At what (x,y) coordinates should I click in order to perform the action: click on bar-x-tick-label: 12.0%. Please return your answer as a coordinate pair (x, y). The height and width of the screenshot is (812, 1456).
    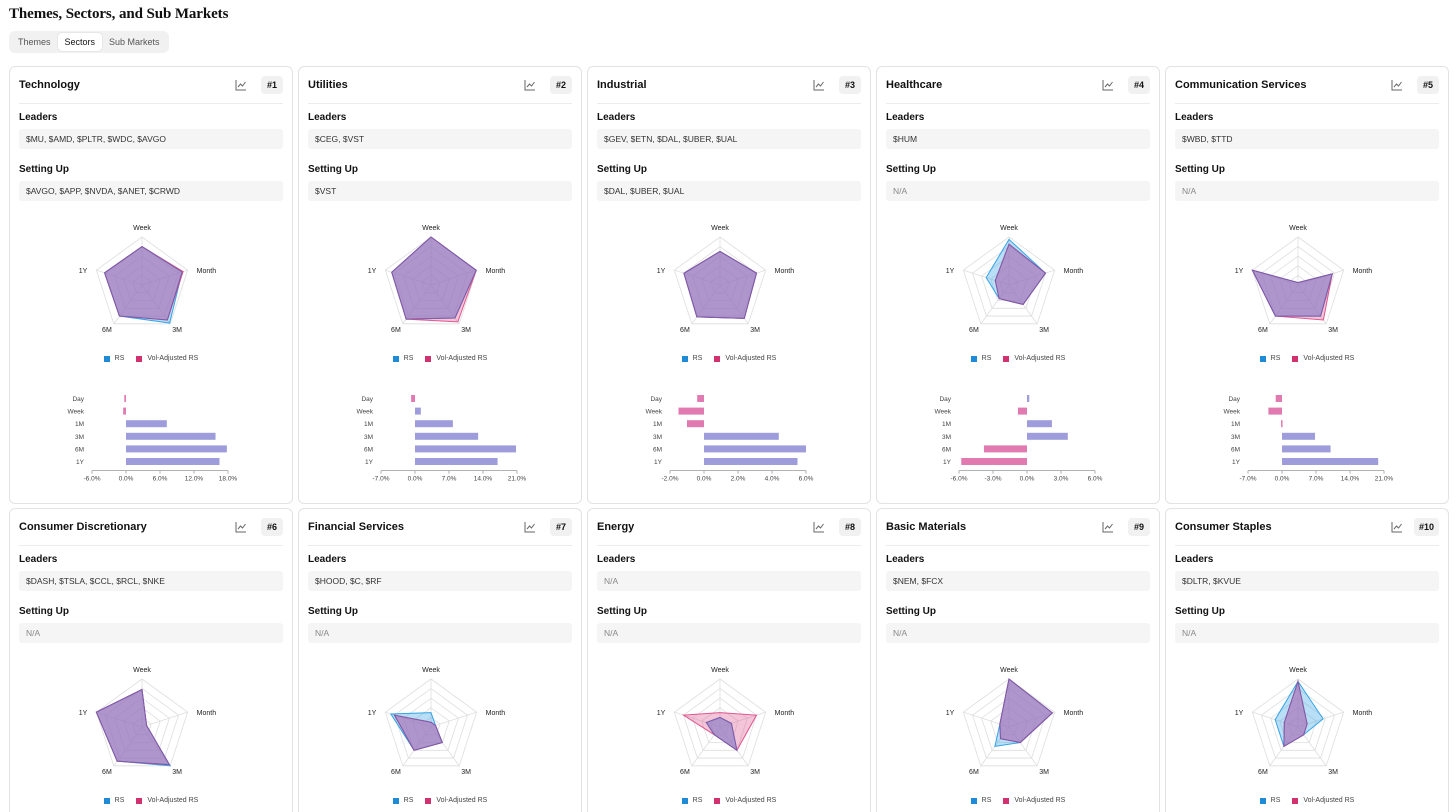
    Looking at the image, I should click on (194, 479).